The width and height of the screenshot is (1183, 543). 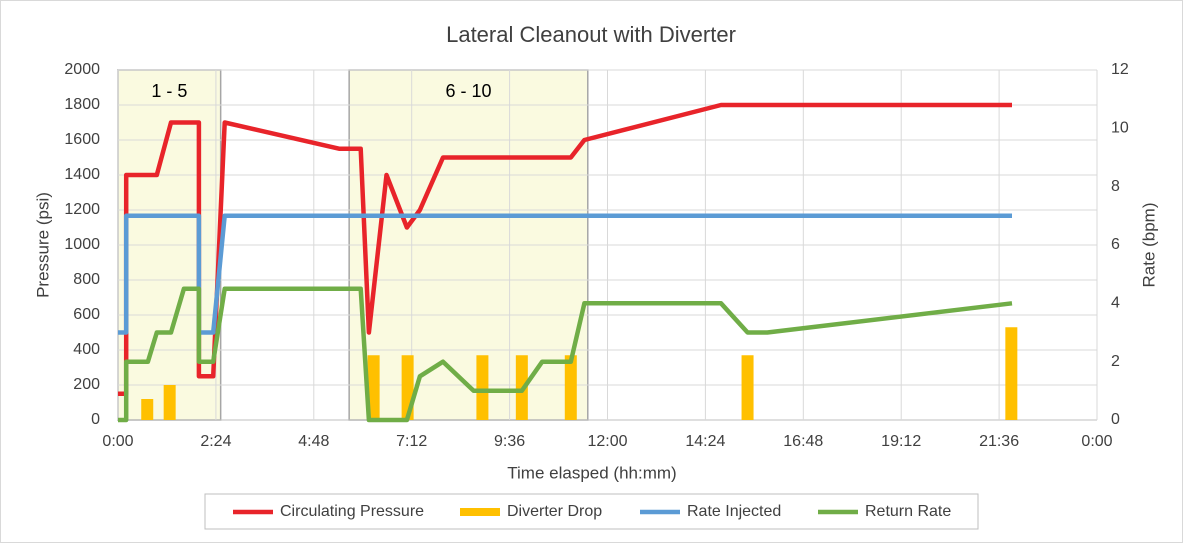 What do you see at coordinates (313, 441) in the screenshot?
I see `x-tick-label: 4:48` at bounding box center [313, 441].